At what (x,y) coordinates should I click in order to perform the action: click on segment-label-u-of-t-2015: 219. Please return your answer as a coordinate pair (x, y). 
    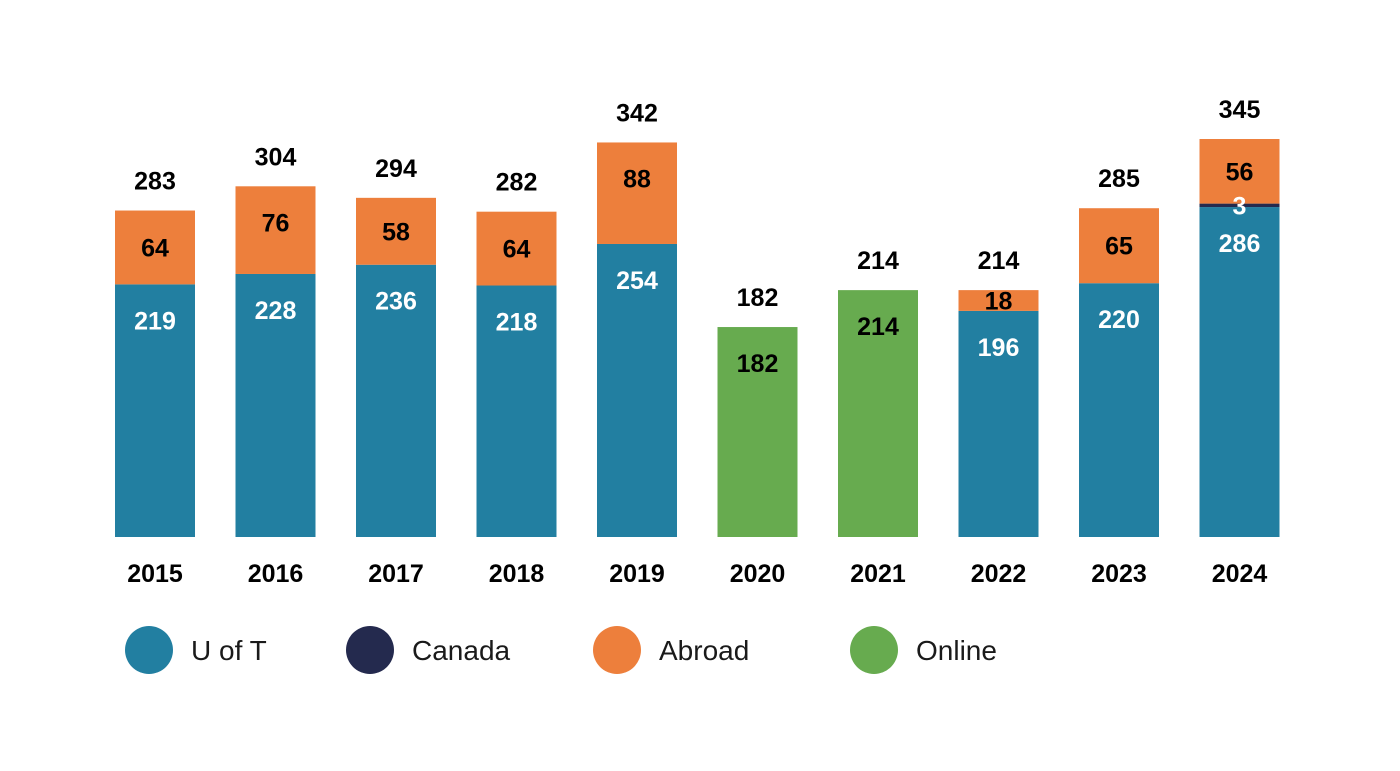
    Looking at the image, I should click on (155, 321).